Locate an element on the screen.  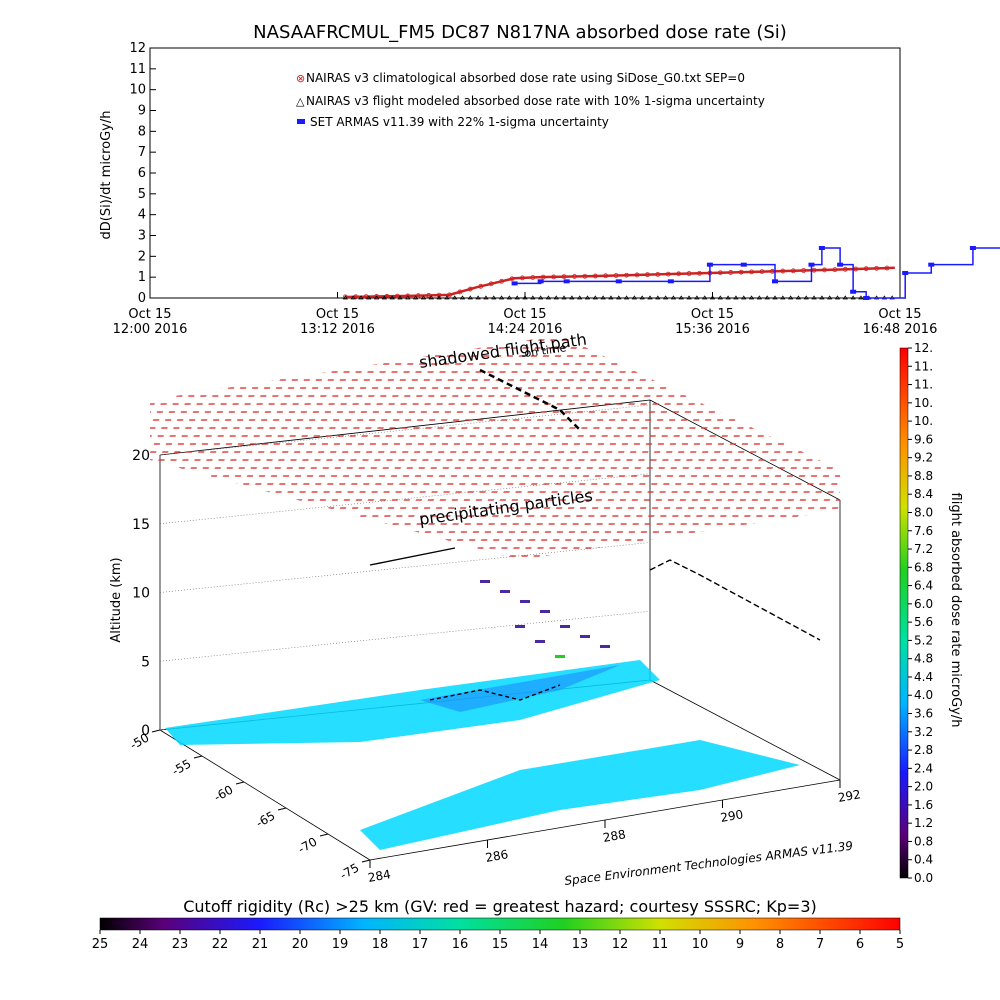
x-tick-label-date: Oct 15 is located at coordinates (337, 314).